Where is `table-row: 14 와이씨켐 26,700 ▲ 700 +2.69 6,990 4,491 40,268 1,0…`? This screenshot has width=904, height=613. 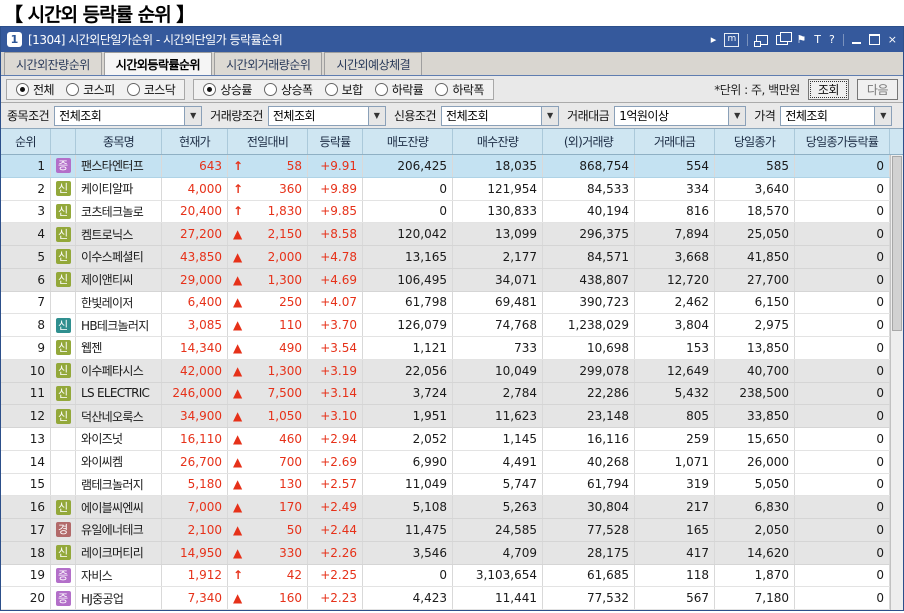 table-row: 14 와이씨켐 26,700 ▲ 700 +2.69 6,990 4,491 40,268 1,0… is located at coordinates (445, 462).